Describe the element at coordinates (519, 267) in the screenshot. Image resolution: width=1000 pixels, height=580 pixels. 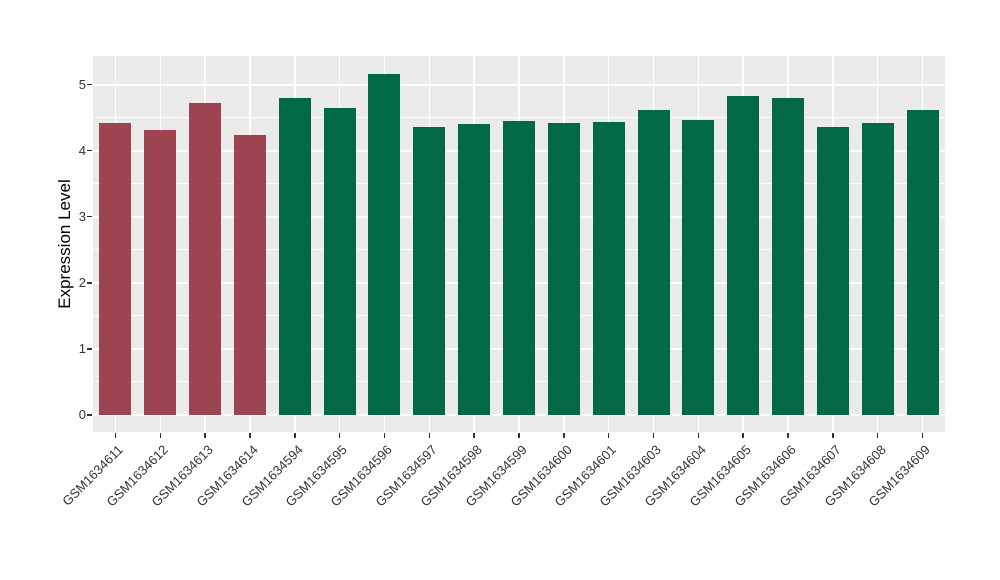
I see `bar-GSM1634599` at that location.